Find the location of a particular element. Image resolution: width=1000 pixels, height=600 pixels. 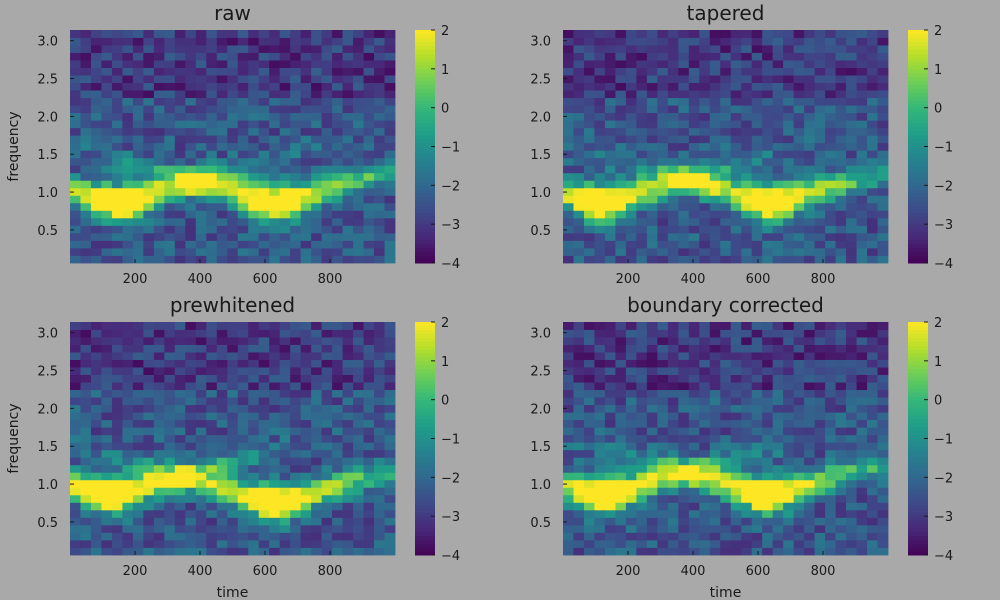

panel-title: tapered is located at coordinates (726, 13).